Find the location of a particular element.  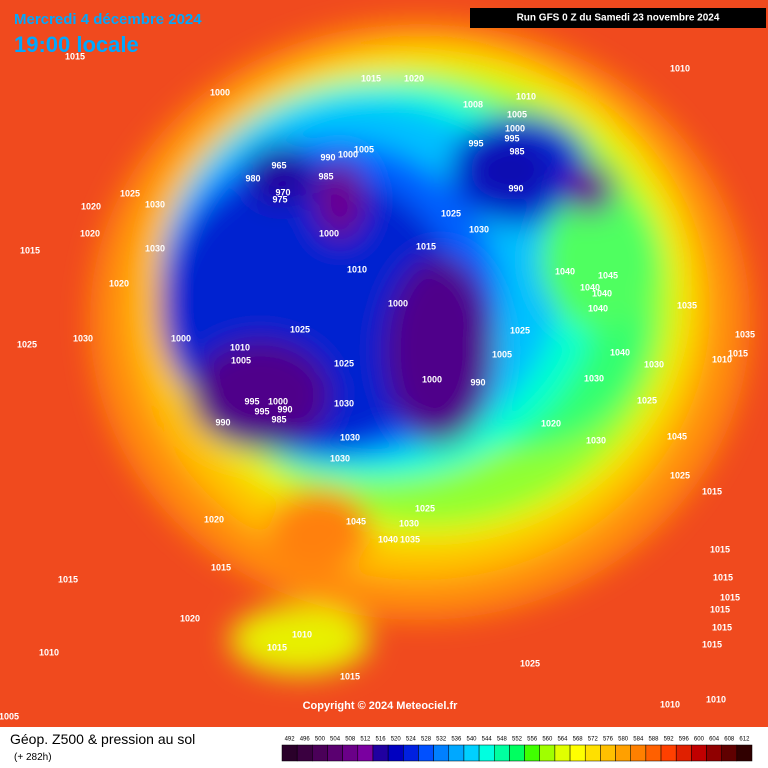

legend-label: 608 is located at coordinates (729, 740).